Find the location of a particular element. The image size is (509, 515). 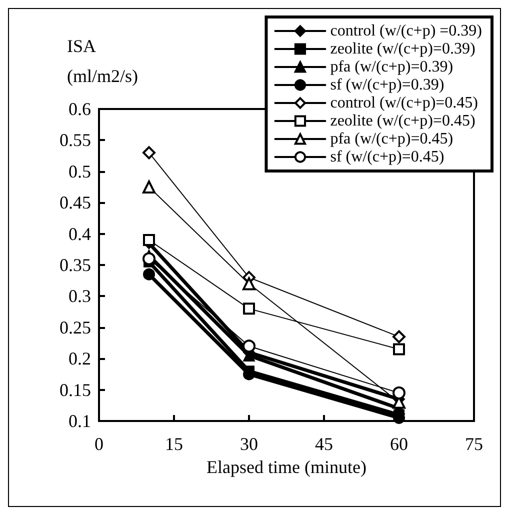

y-tick-label: 0.4 is located at coordinates (79, 234).